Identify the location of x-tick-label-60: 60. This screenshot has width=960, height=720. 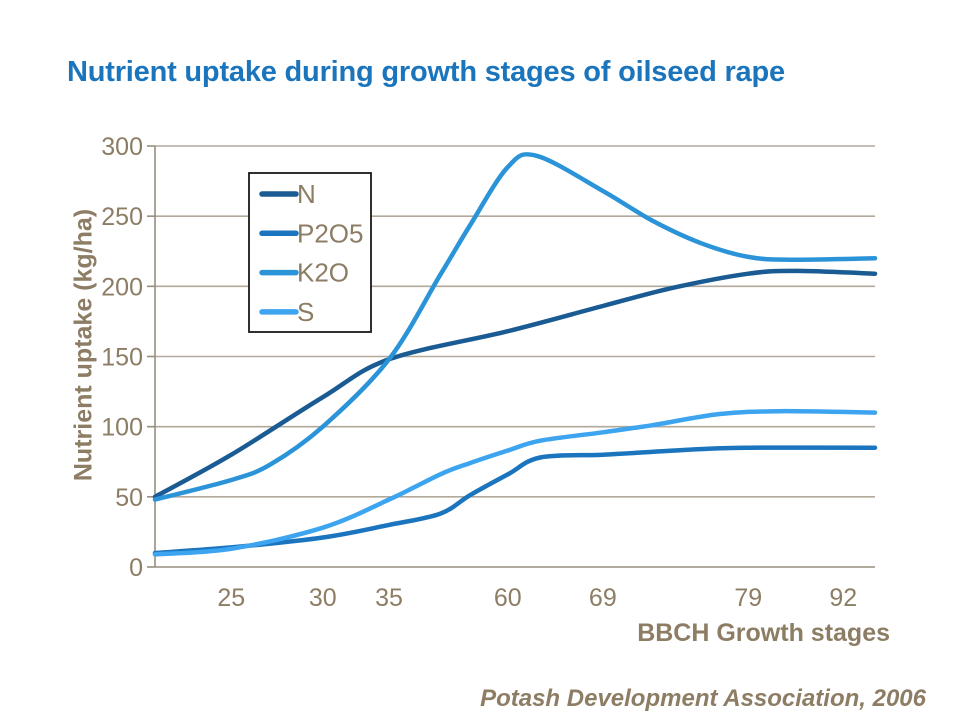
(508, 598).